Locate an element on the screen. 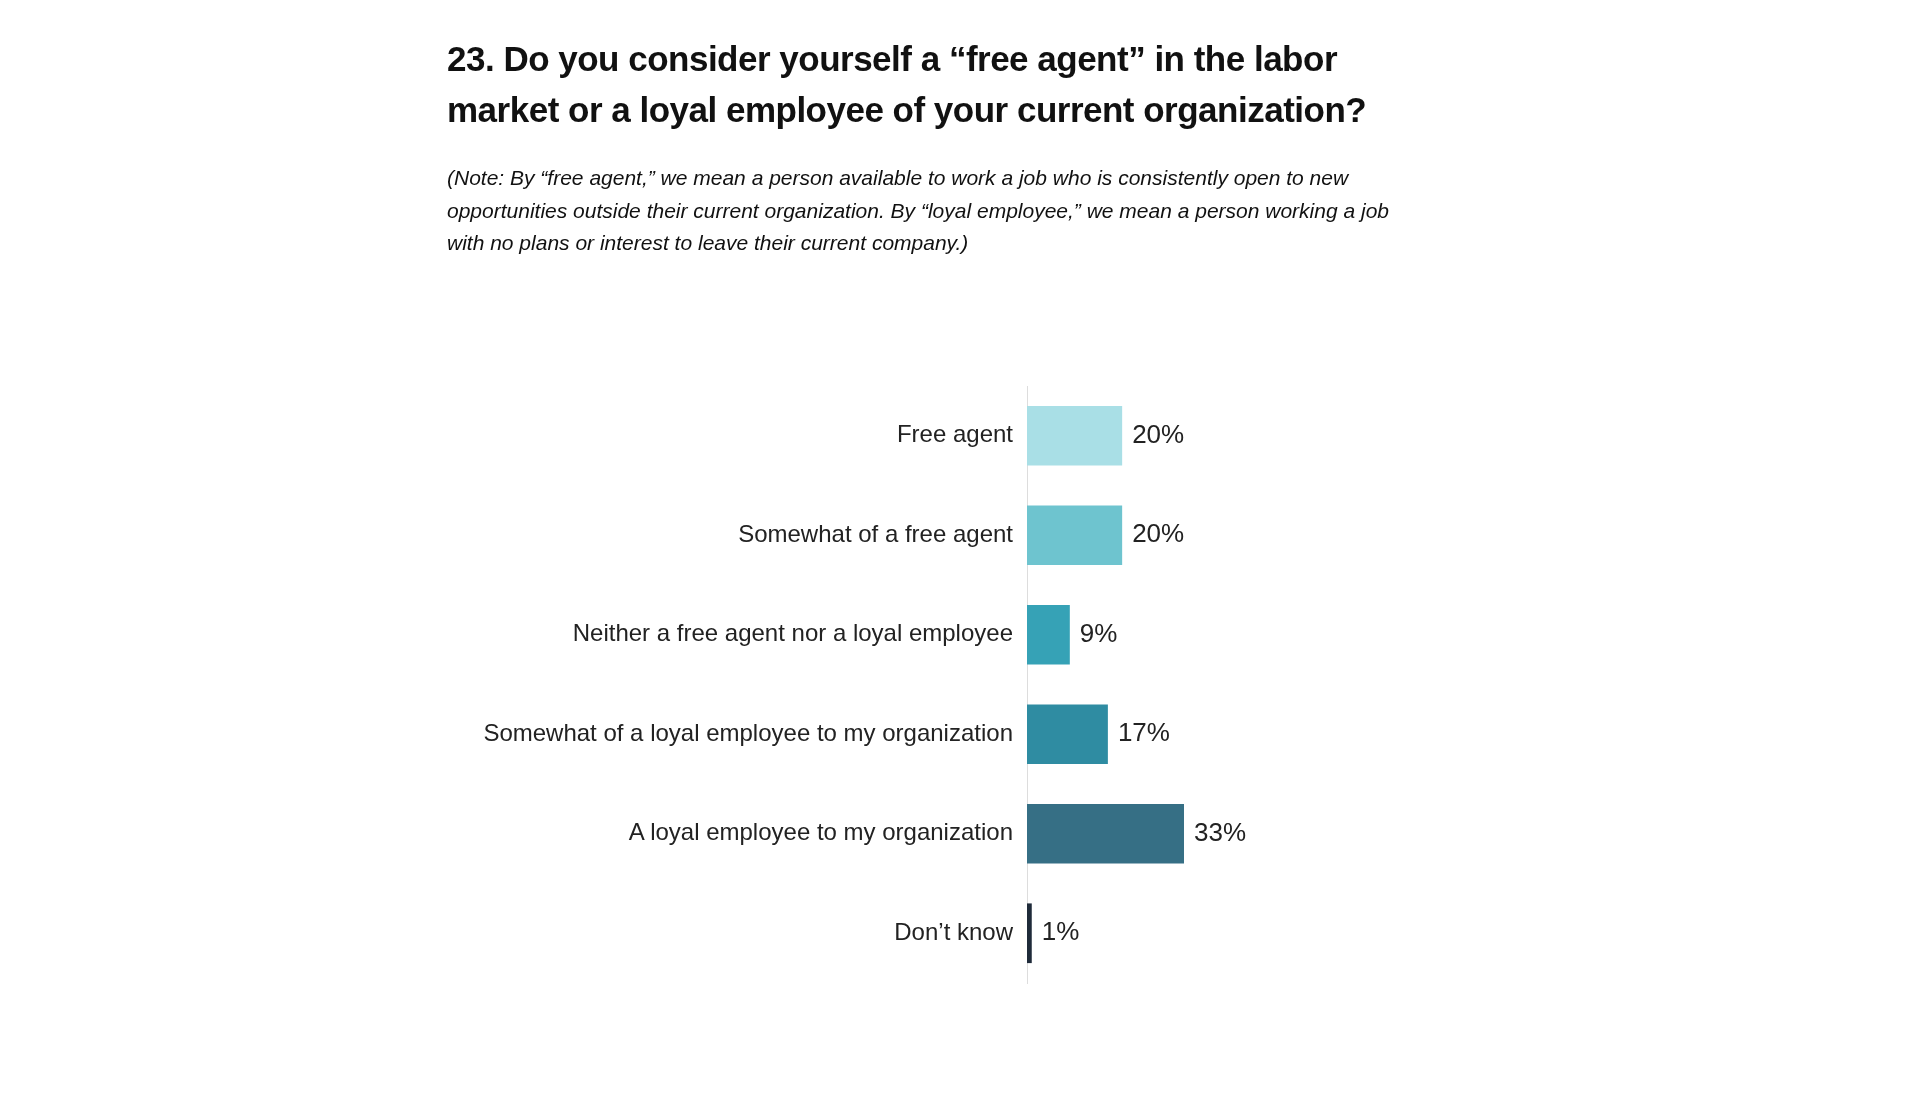  y-tick-label: Somewhat of a free agent is located at coordinates (876, 533).